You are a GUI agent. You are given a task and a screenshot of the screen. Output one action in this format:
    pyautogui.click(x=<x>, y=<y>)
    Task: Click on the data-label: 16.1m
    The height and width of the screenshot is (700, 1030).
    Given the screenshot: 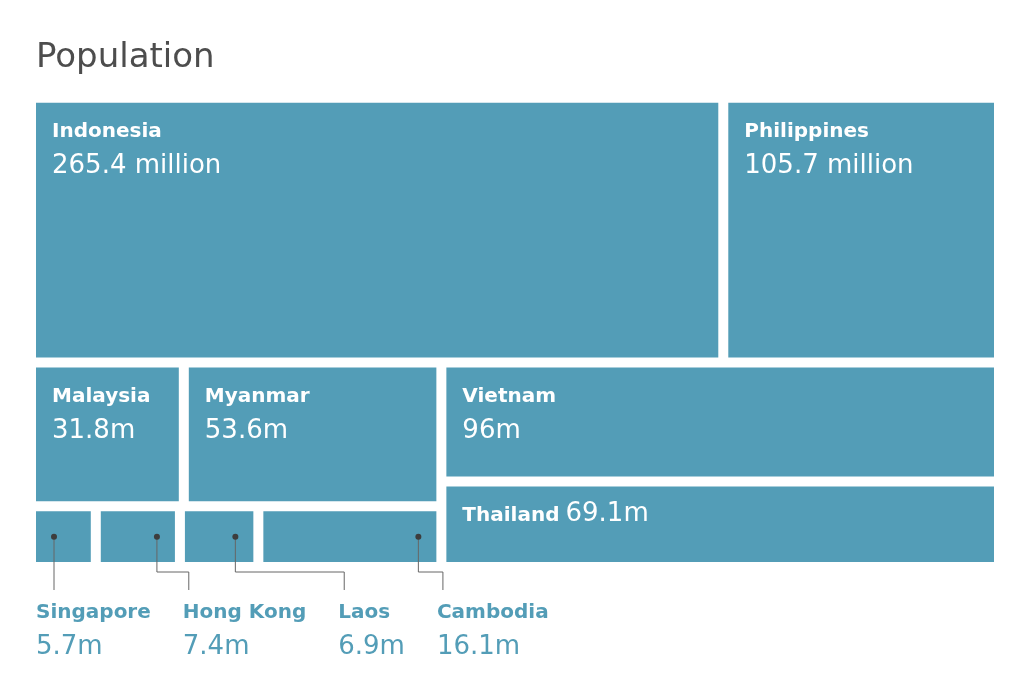 What is the action you would take?
    pyautogui.click(x=478, y=645)
    